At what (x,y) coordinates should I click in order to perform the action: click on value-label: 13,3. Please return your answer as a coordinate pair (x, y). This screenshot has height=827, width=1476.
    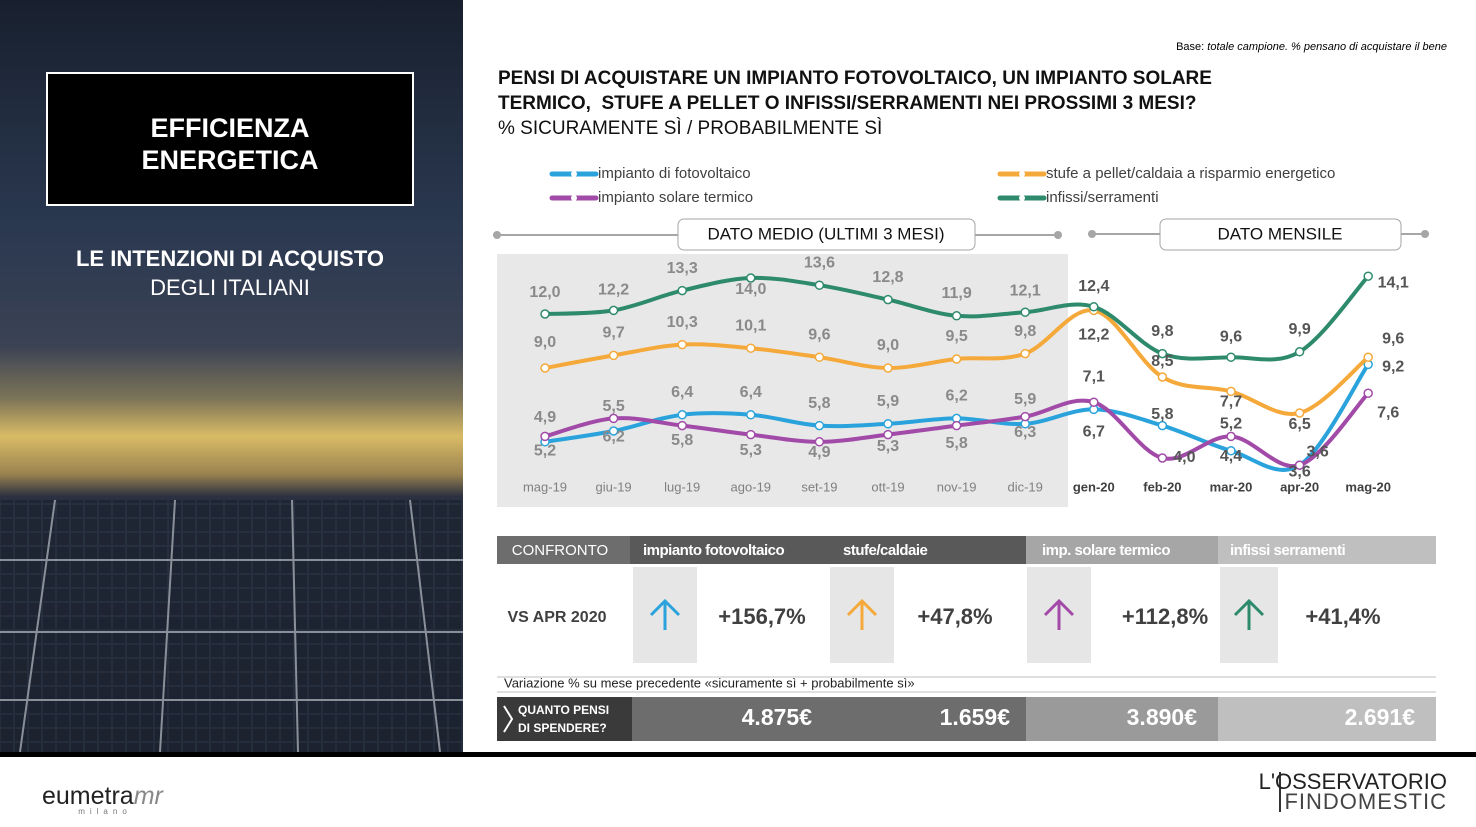
    Looking at the image, I should click on (682, 268).